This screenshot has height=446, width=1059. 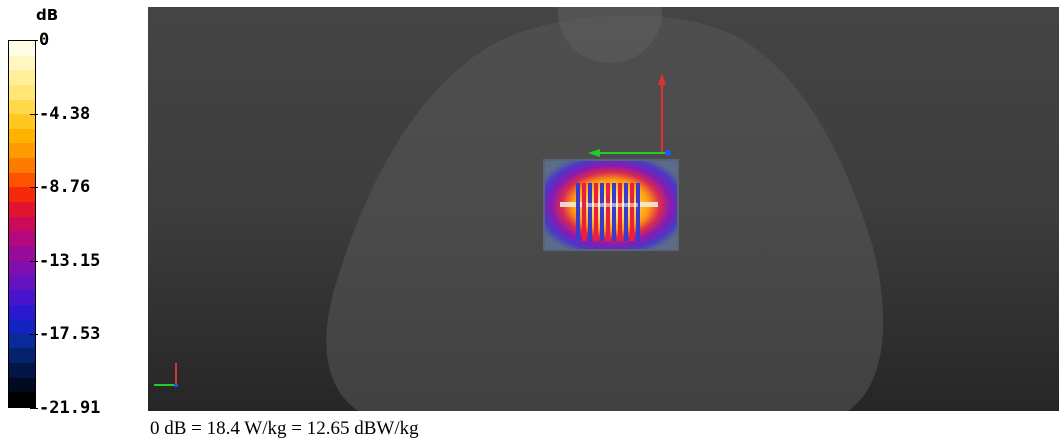 I want to click on colorbar-tick-label: -21.91, so click(x=70, y=408).